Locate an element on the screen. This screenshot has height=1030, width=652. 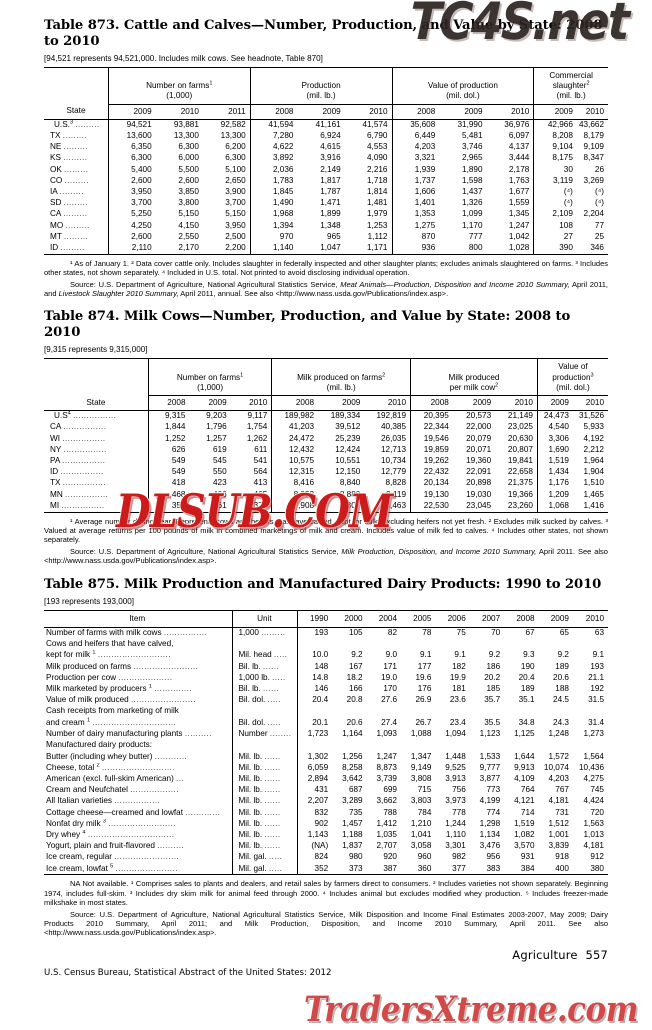
table-cell: 20,134 is located at coordinates (431, 484).